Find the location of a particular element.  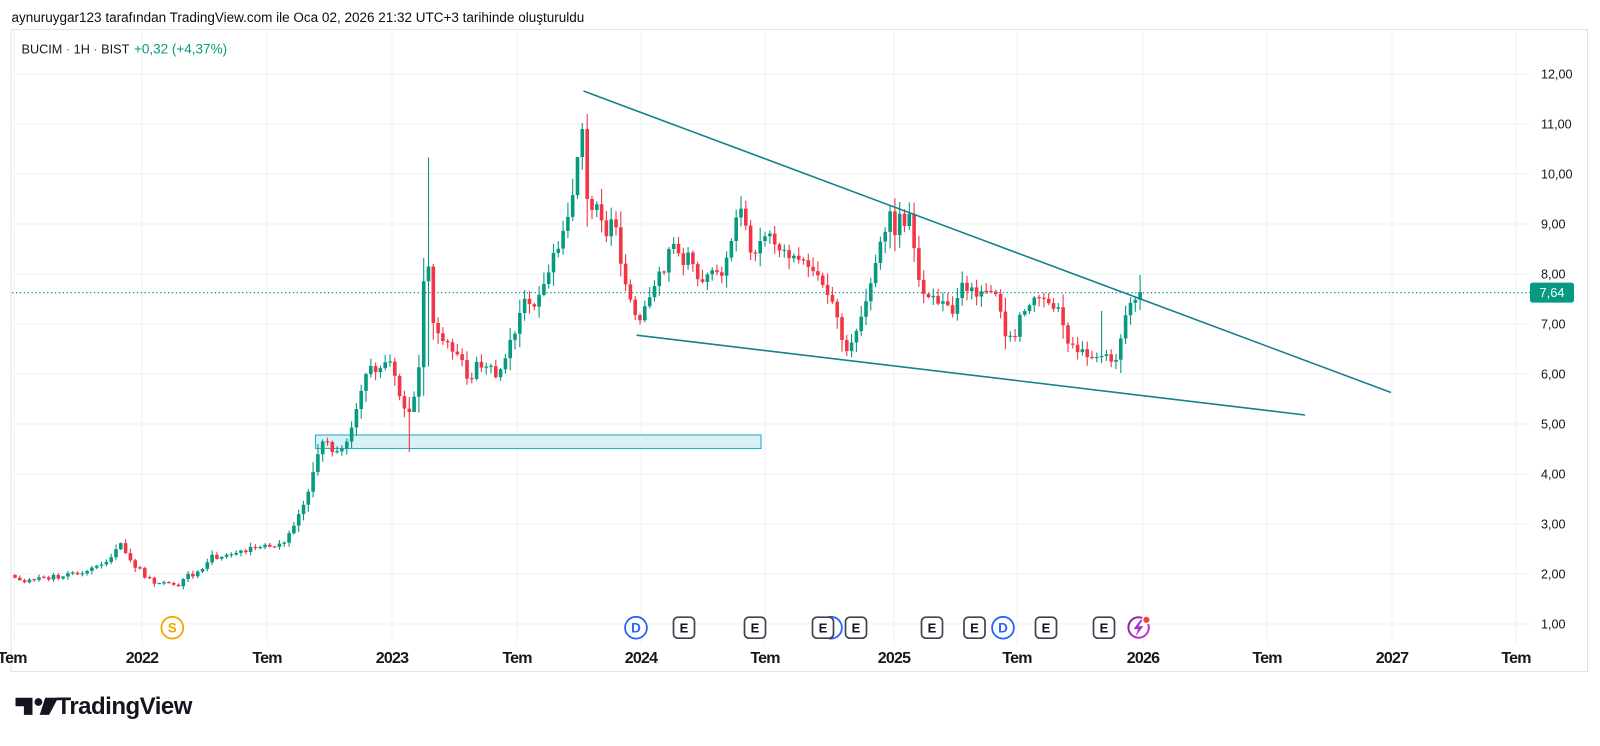

svg-text: 9,00 is located at coordinates (1553, 224).